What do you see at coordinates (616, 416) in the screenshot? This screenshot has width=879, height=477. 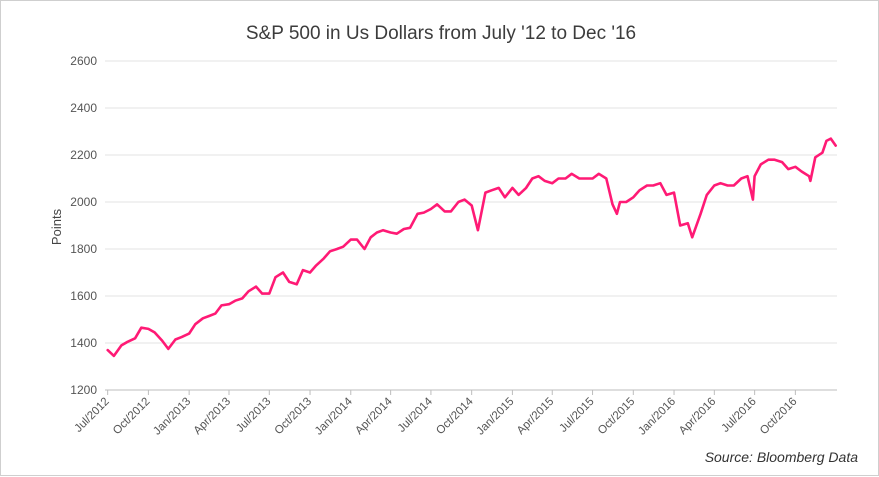 I see `x-tick-label: Oct/2015` at bounding box center [616, 416].